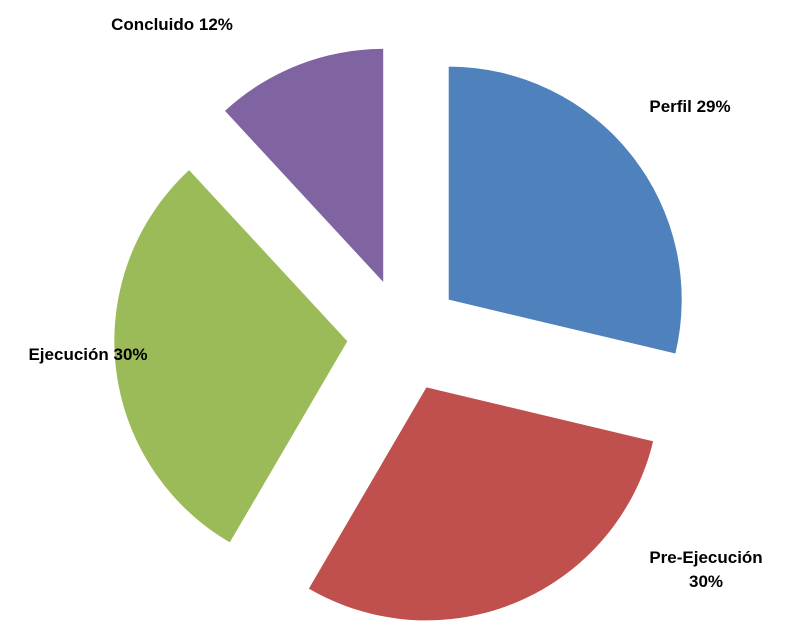  Describe the element at coordinates (172, 24) in the screenshot. I see `slice-label: Concluido 12%` at that location.